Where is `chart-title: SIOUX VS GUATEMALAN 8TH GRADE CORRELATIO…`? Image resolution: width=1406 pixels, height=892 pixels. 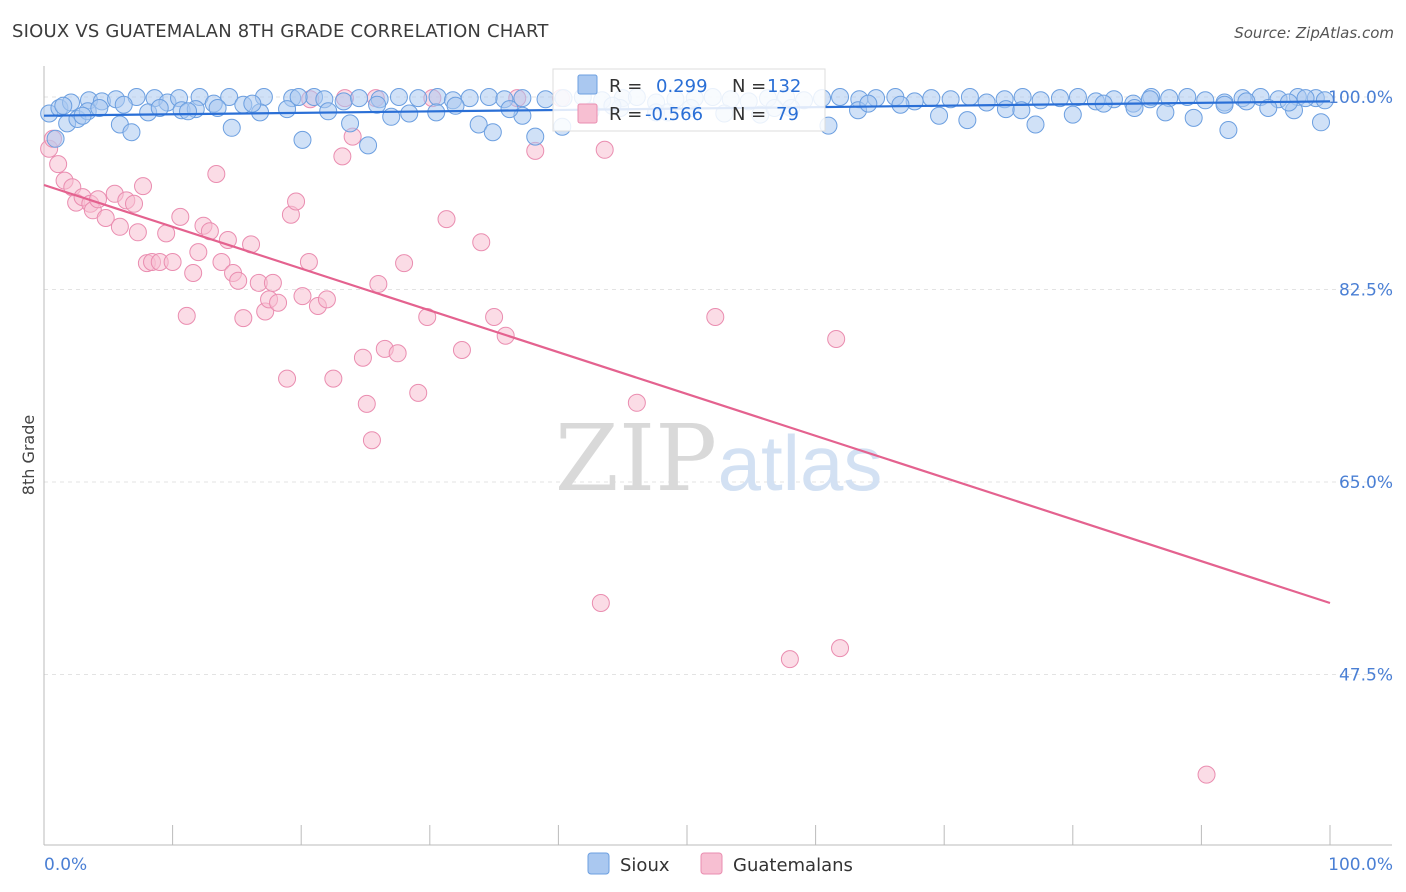 chart-title: SIOUX VS GUATEMALAN 8TH GRADE CORRELATIO… is located at coordinates (280, 31).